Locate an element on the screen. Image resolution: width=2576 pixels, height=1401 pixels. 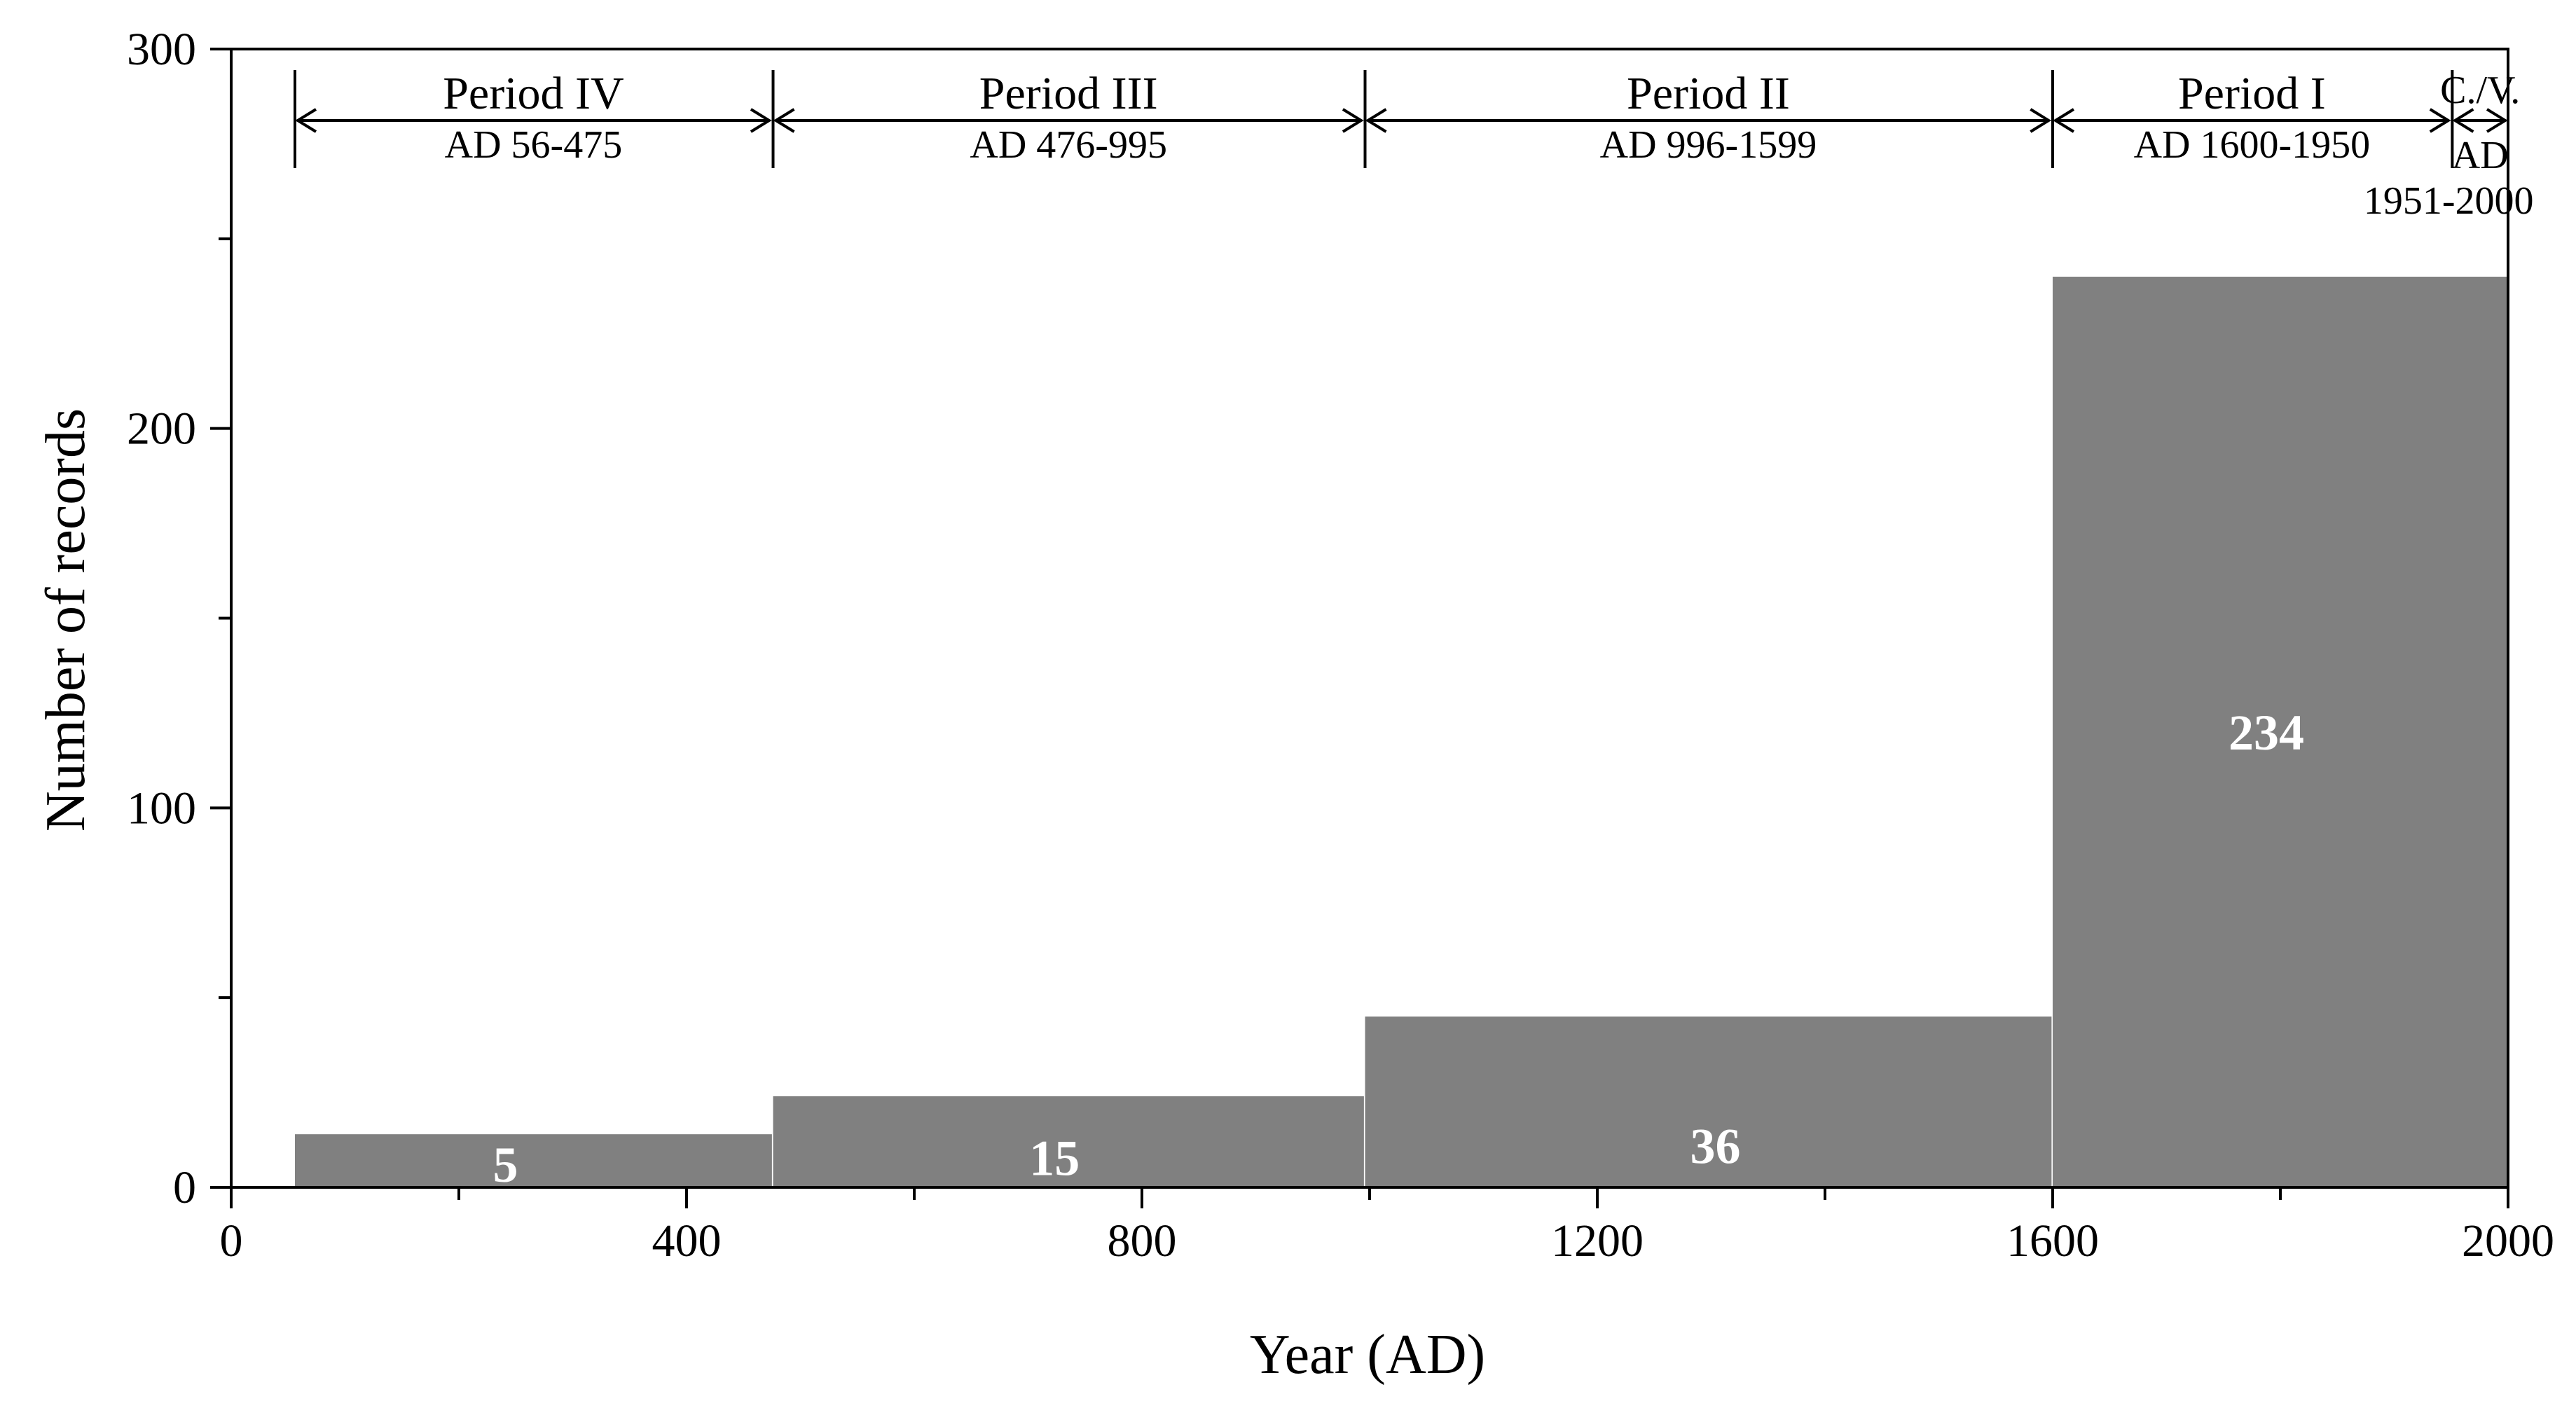
period-name-3: Period I is located at coordinates (2252, 93).